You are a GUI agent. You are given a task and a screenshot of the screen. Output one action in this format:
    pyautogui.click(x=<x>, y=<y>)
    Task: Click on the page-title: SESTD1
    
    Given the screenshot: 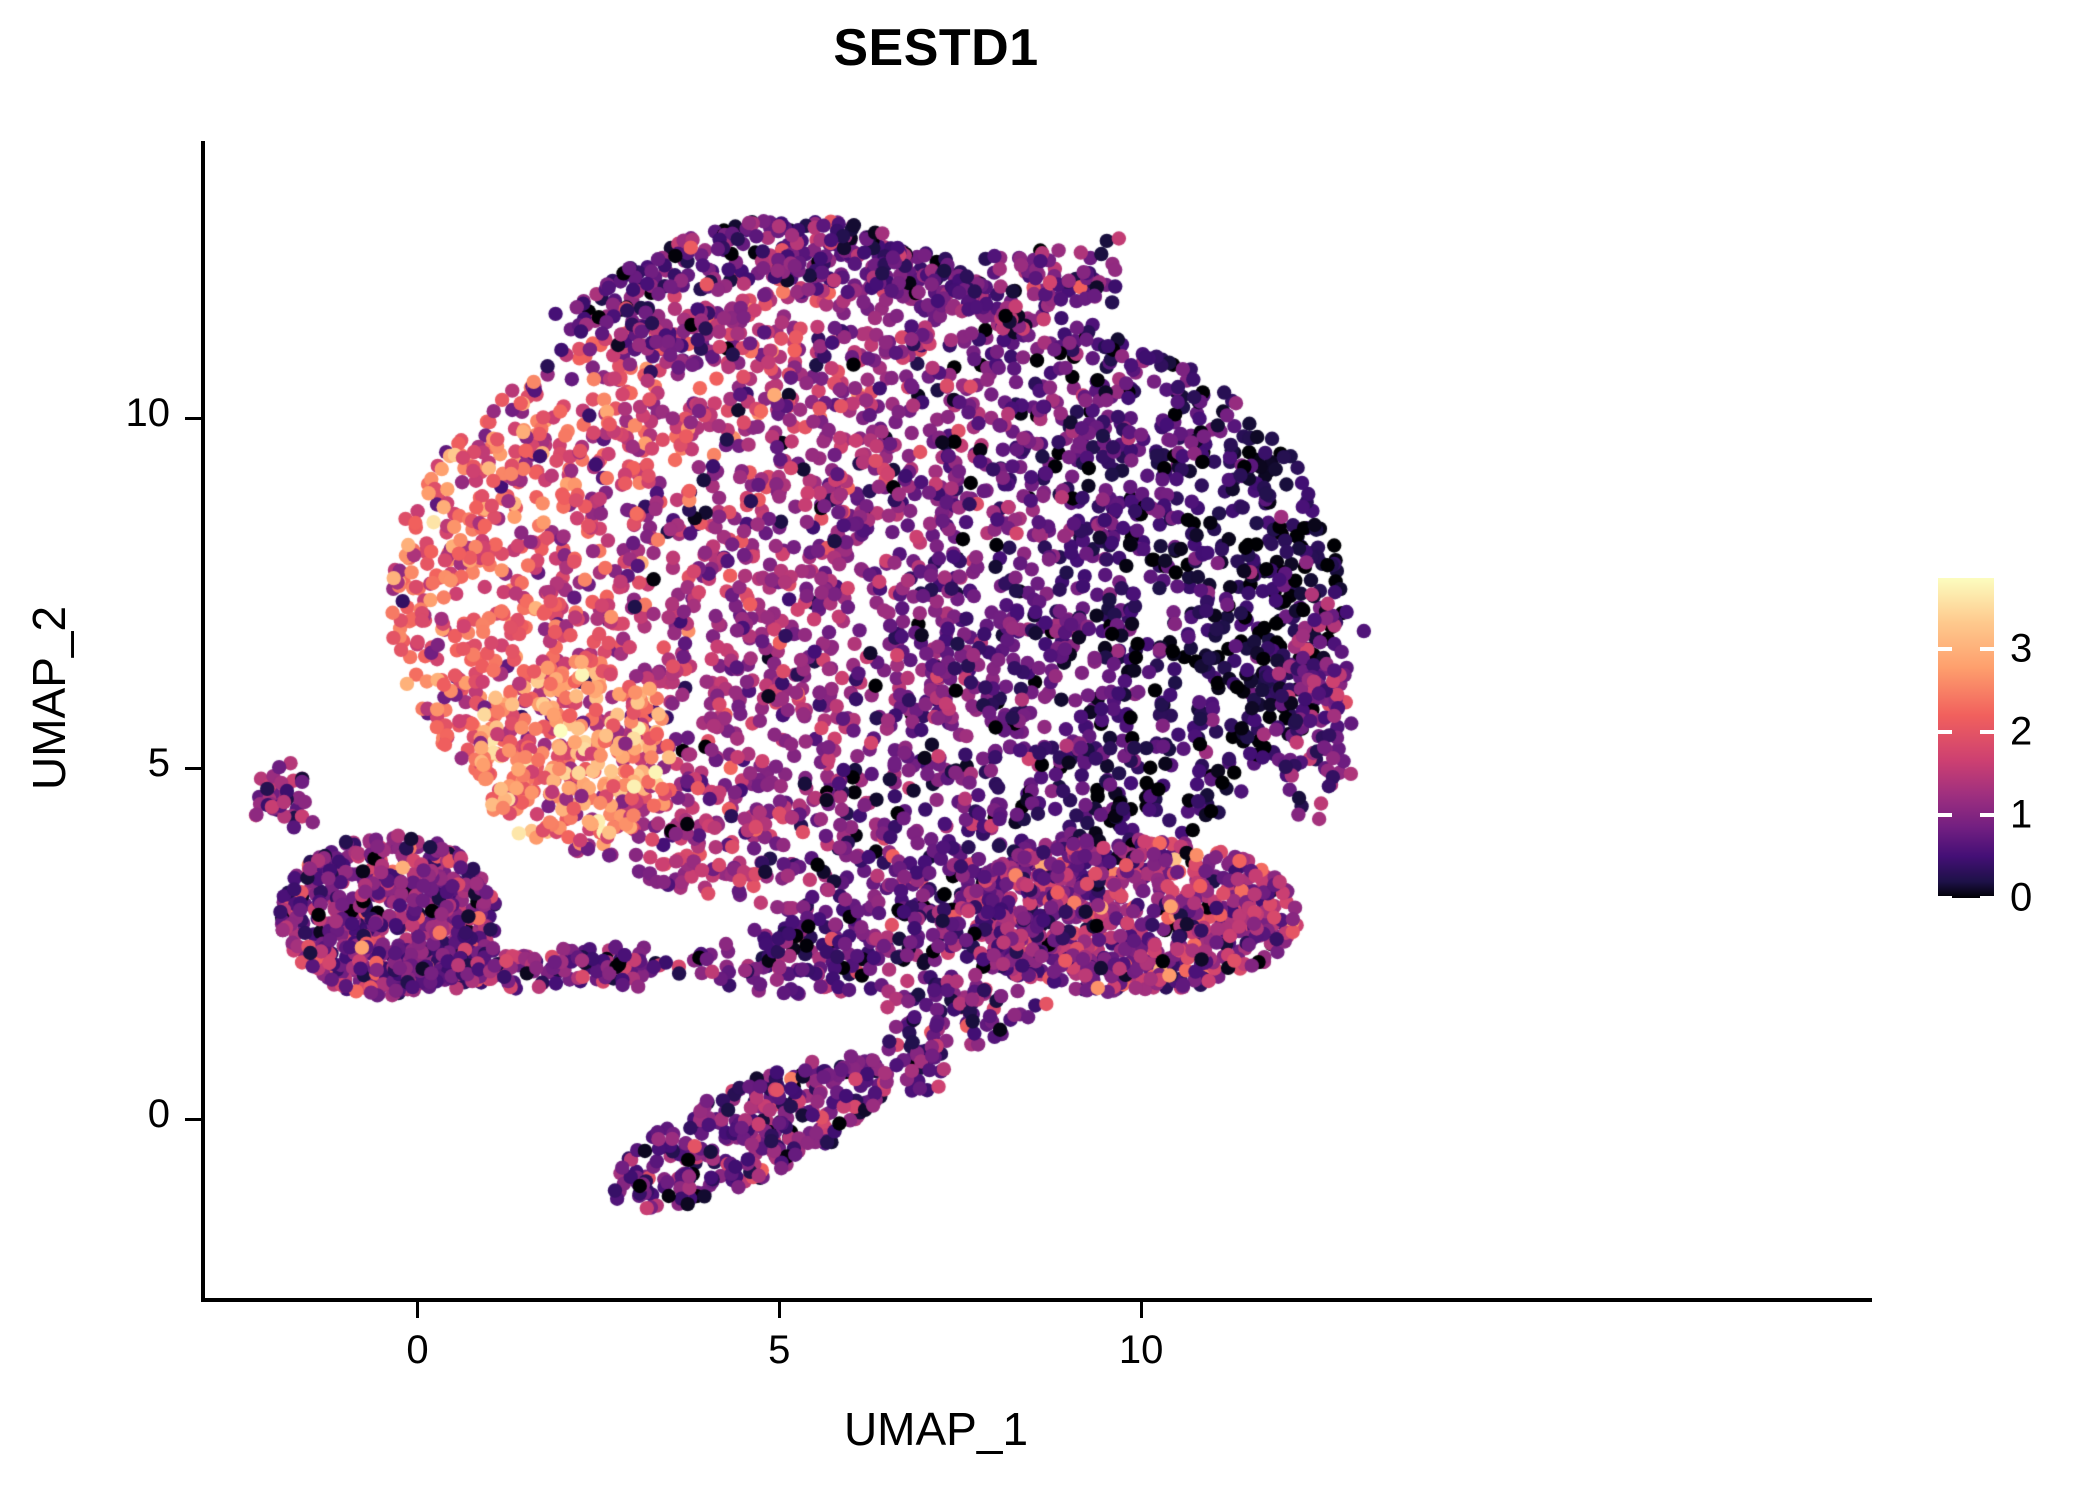 What is the action you would take?
    pyautogui.click(x=936, y=48)
    